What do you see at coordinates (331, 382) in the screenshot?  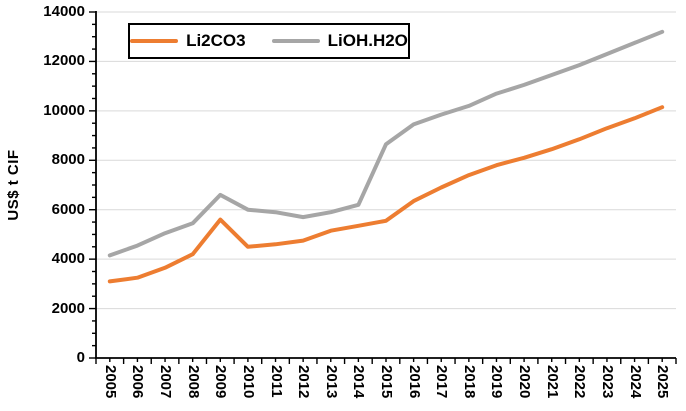 I see `x-tick-label: 2013` at bounding box center [331, 382].